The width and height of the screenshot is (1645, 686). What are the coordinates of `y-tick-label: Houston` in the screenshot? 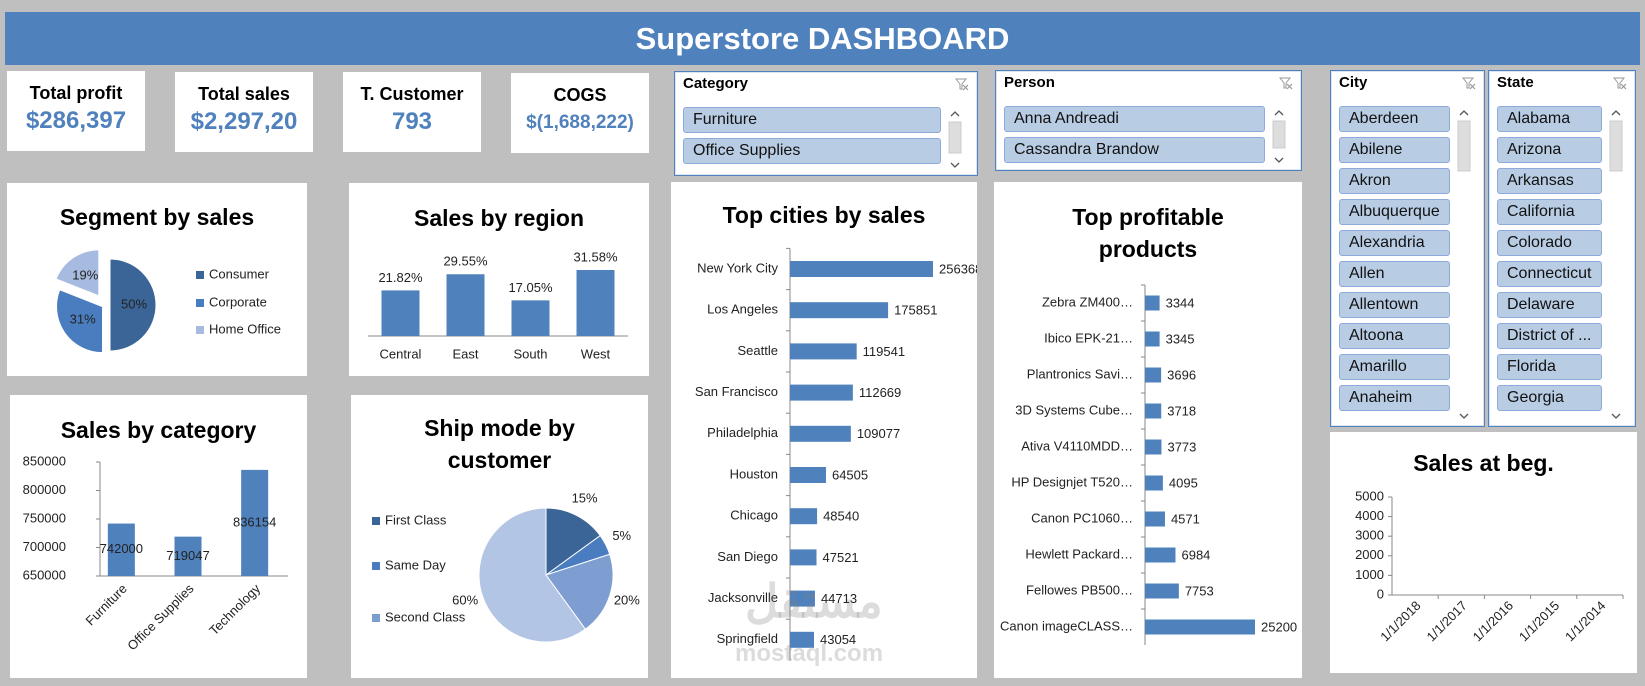 It's located at (754, 473).